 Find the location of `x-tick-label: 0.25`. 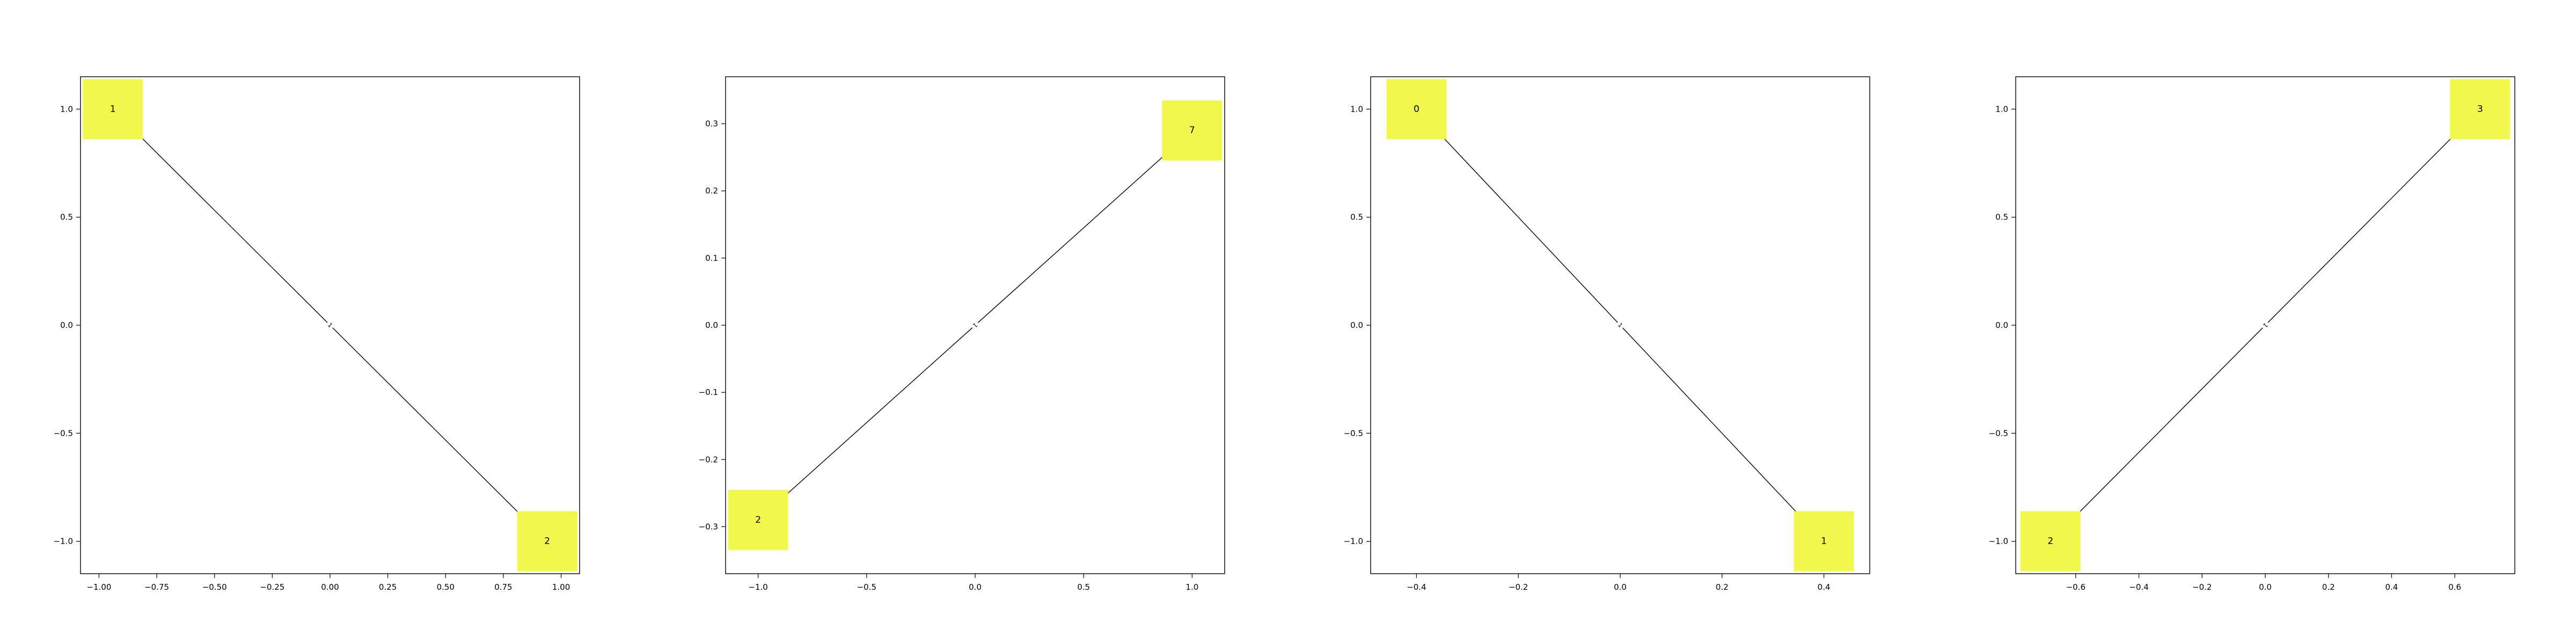

x-tick-label: 0.25 is located at coordinates (388, 587).